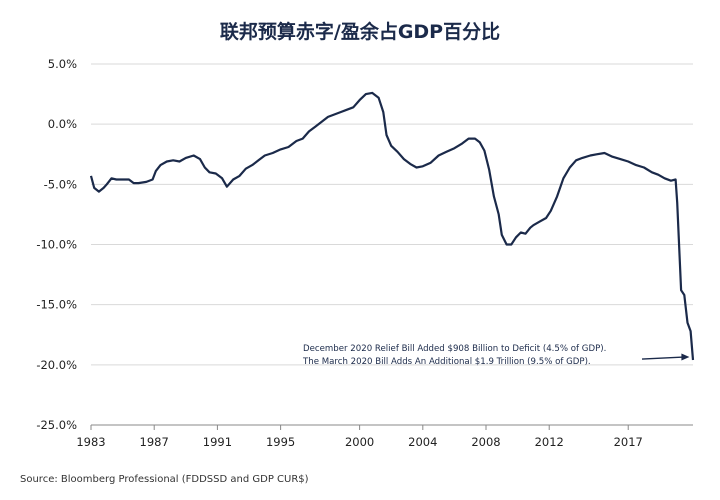 The height and width of the screenshot is (500, 720). I want to click on annotation-arrowhead, so click(685, 357).